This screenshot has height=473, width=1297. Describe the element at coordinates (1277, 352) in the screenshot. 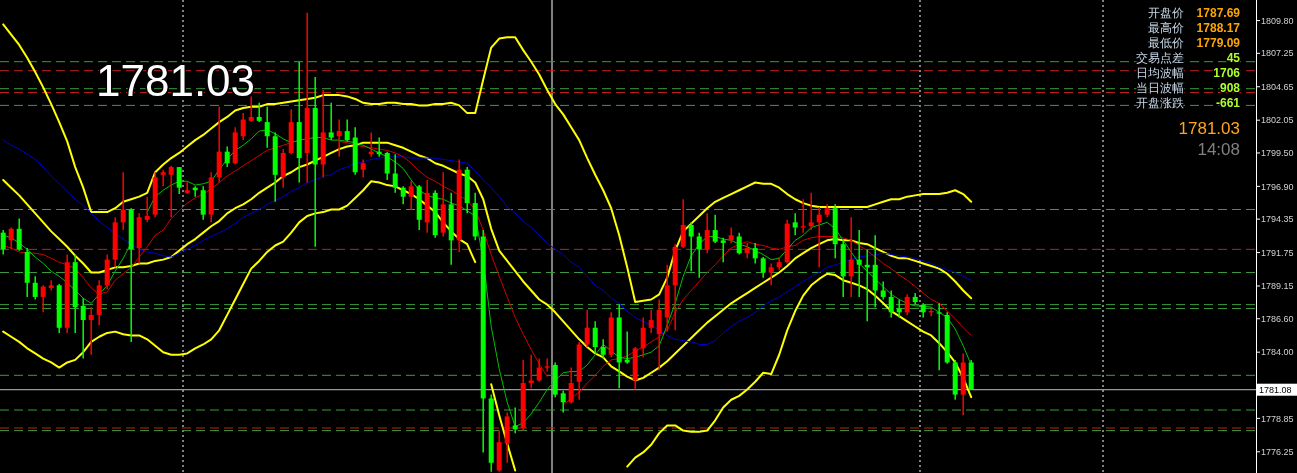

I see `y-tick-label: 1784.00` at that location.